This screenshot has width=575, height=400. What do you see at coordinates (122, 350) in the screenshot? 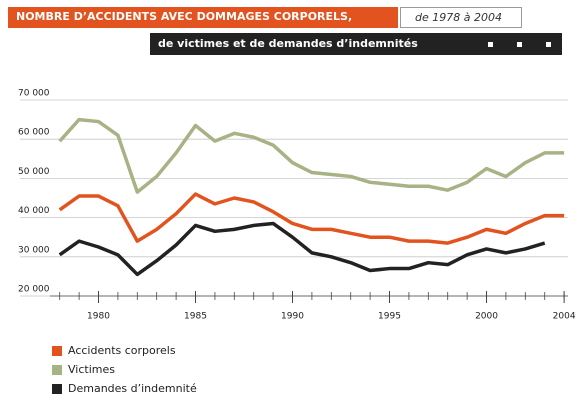
I see `legend-label: Accidents corporels` at bounding box center [122, 350].